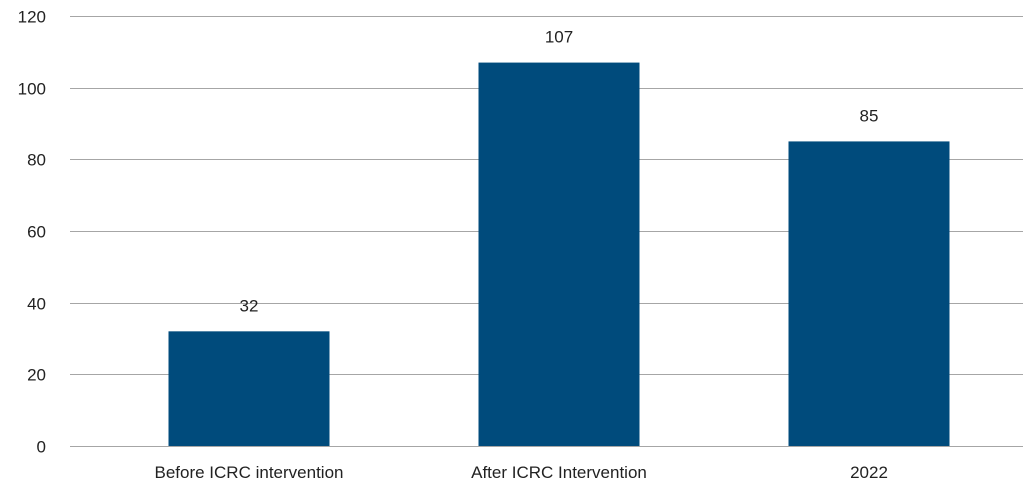  What do you see at coordinates (249, 305) in the screenshot?
I see `data-label: 32` at bounding box center [249, 305].